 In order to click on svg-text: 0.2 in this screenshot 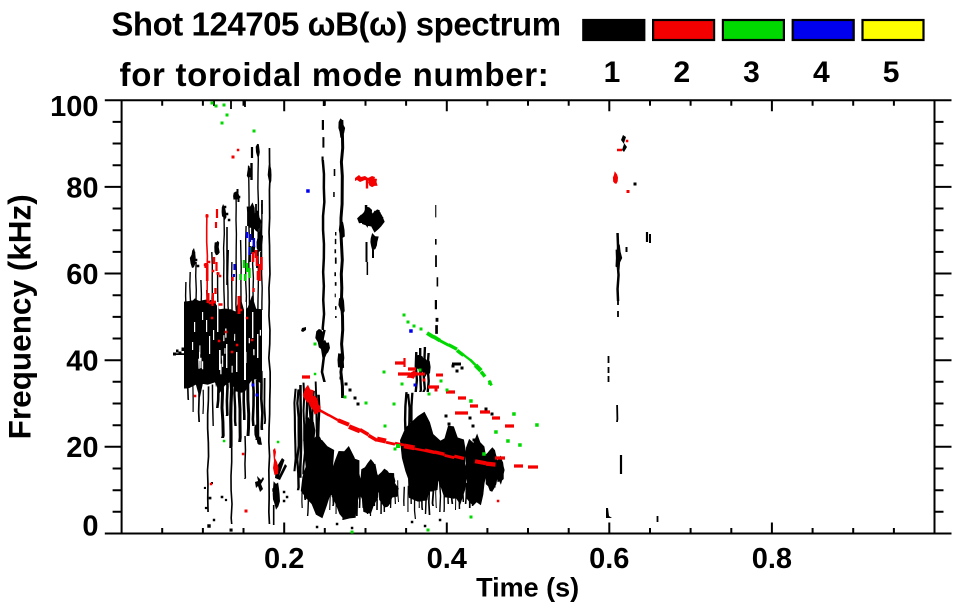, I will do `click(284, 559)`.